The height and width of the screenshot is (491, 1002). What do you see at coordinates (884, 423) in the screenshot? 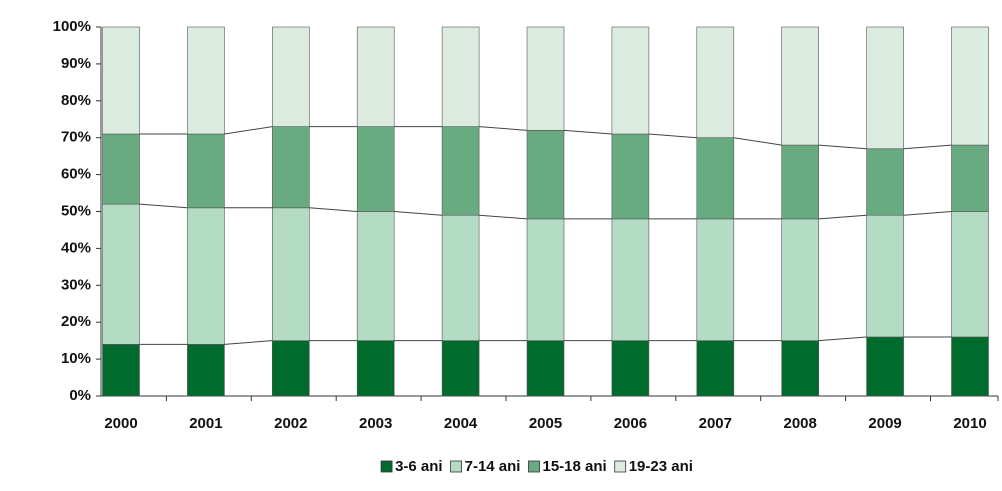
I see `x-tick-label: 2009` at bounding box center [884, 423].